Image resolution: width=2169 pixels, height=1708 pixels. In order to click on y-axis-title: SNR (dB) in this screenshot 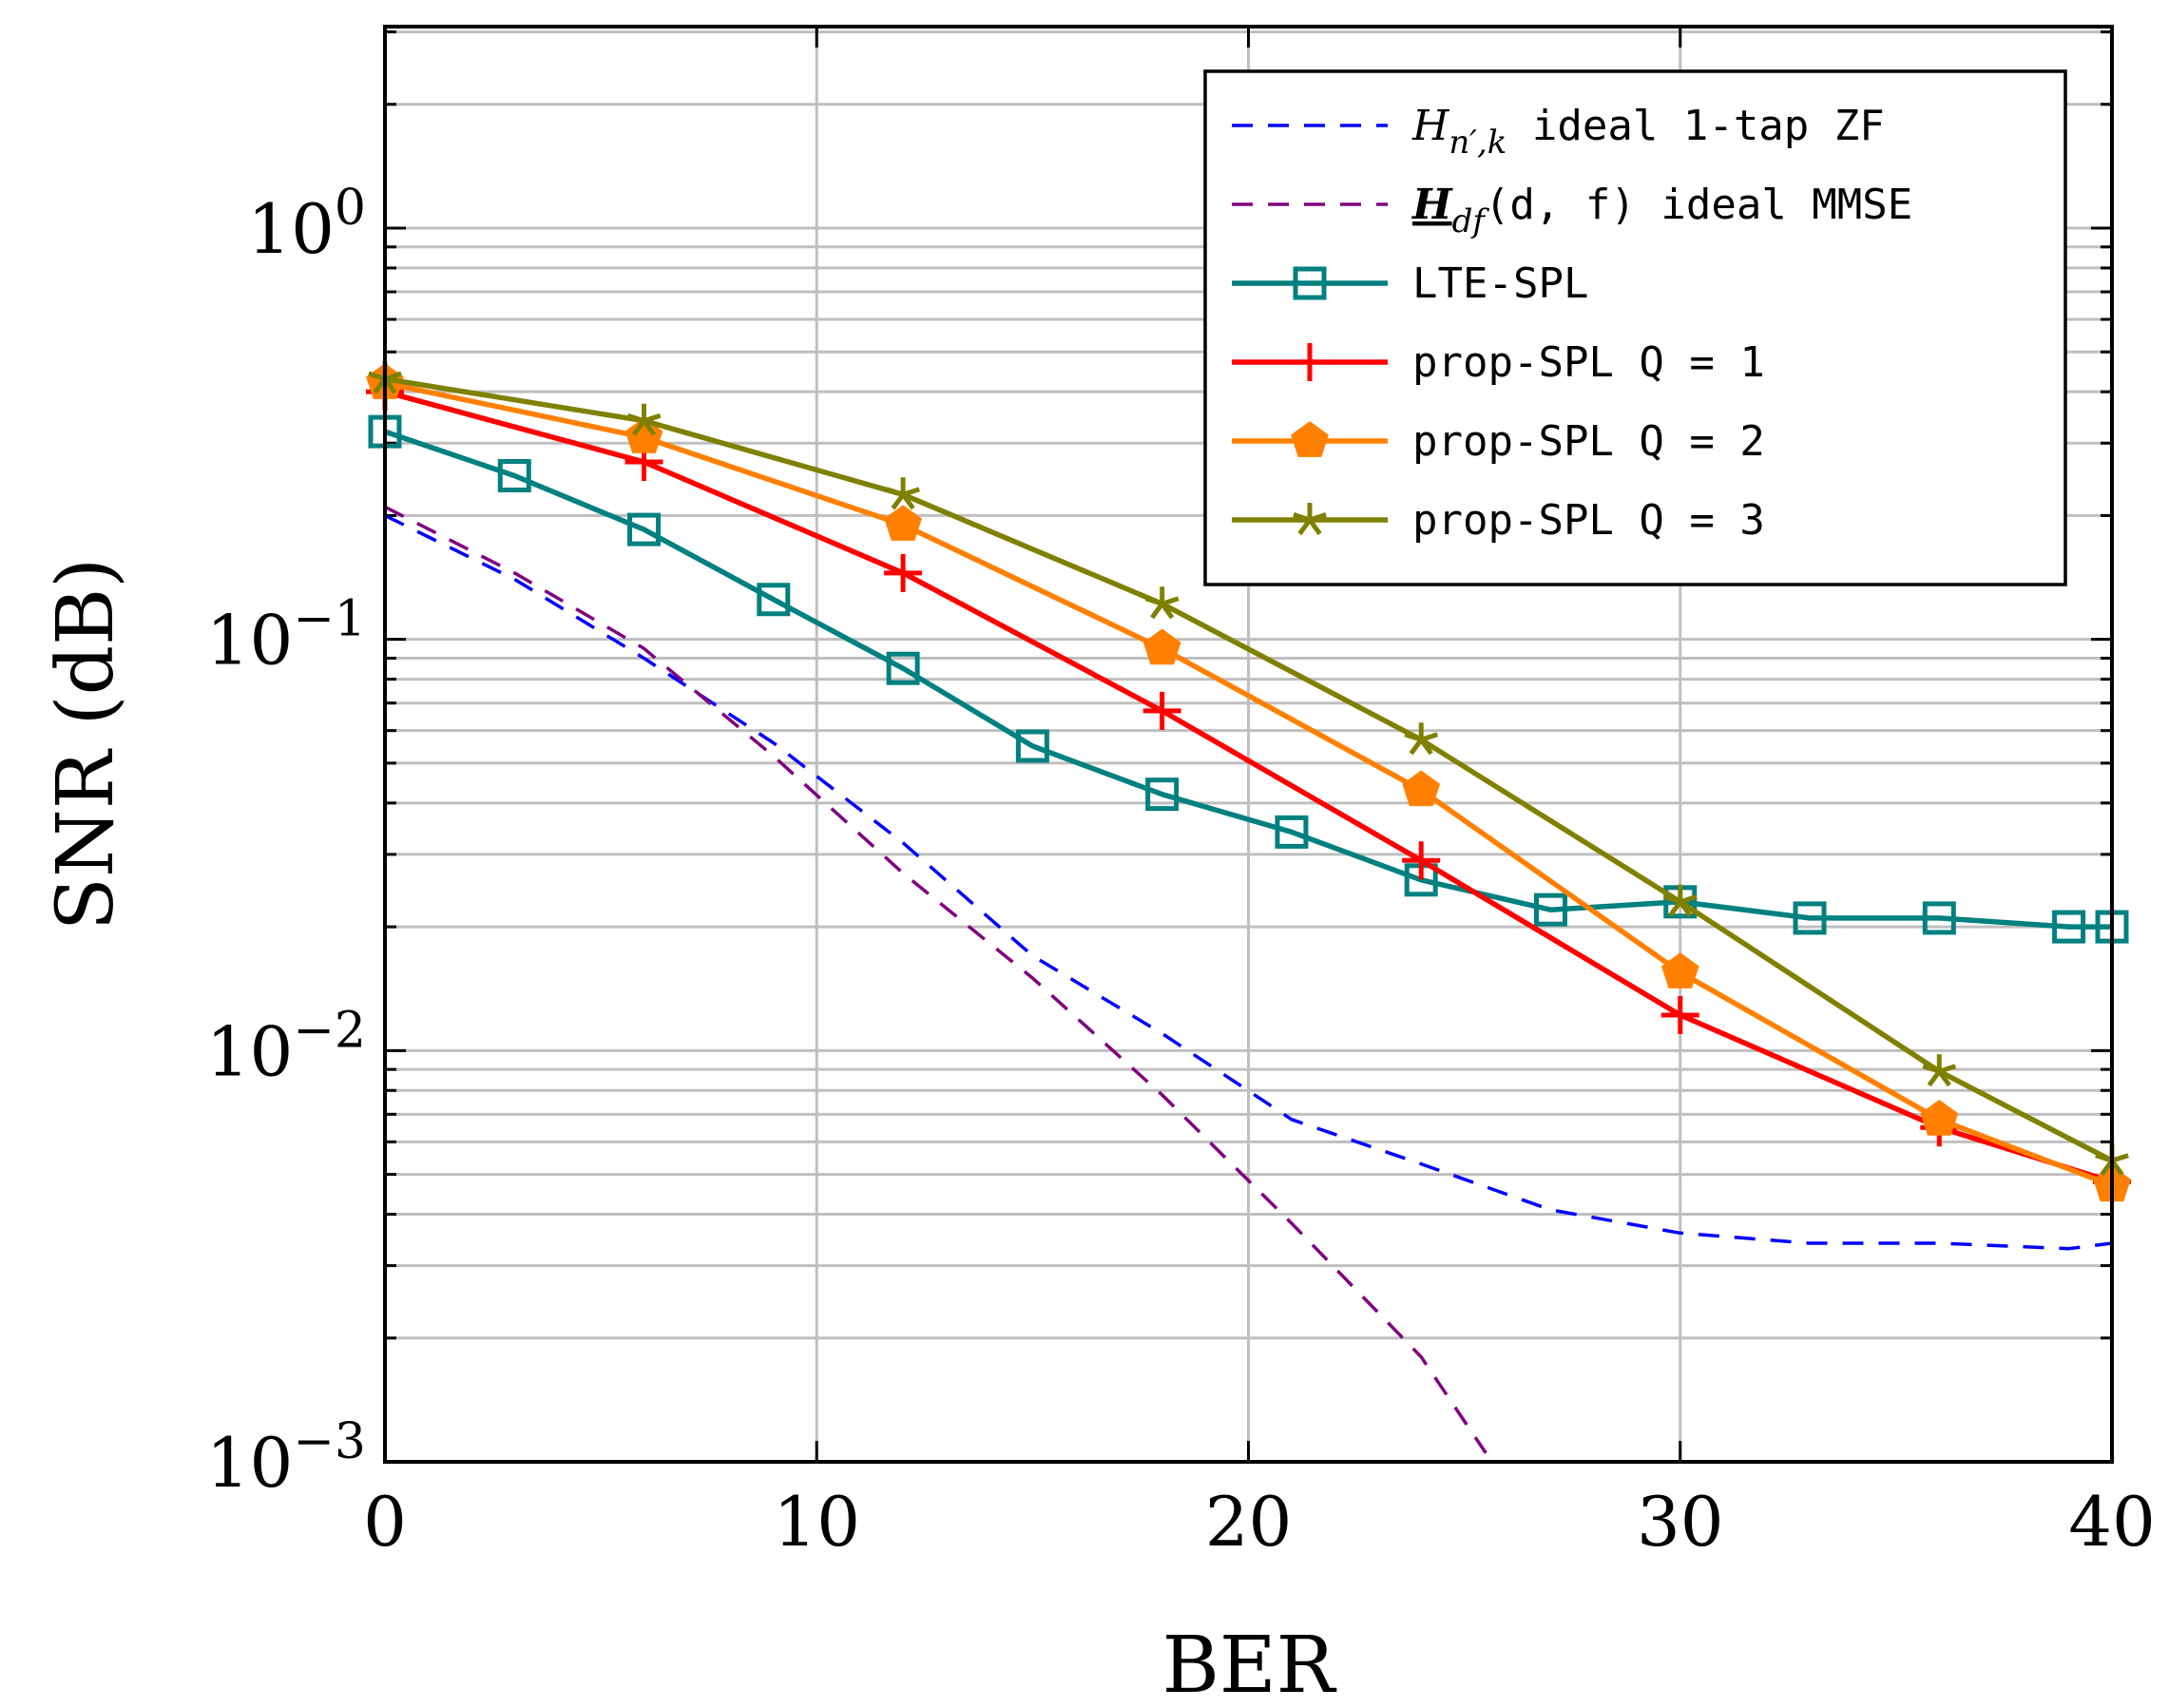, I will do `click(86, 744)`.